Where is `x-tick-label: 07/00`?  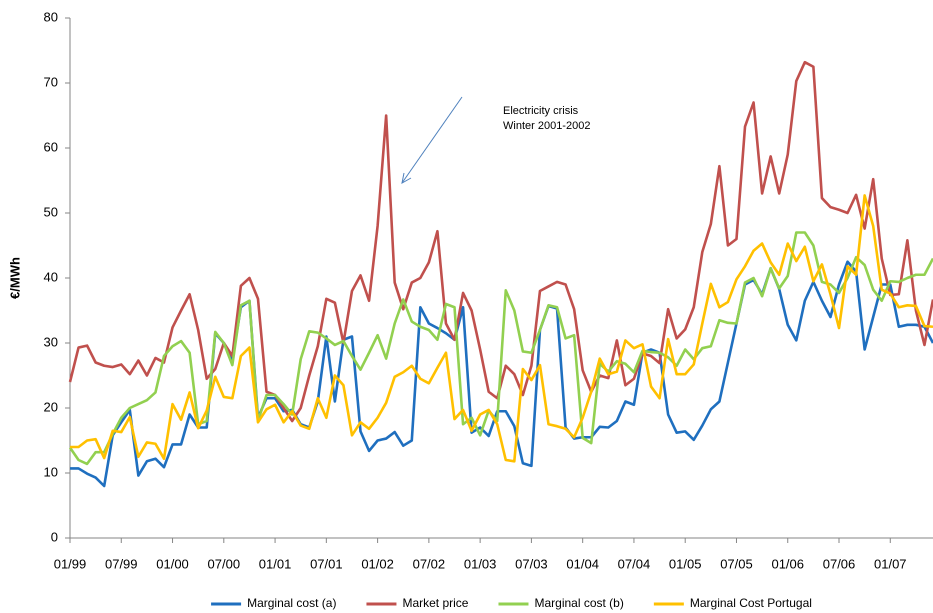
x-tick-label: 07/00 is located at coordinates (224, 563).